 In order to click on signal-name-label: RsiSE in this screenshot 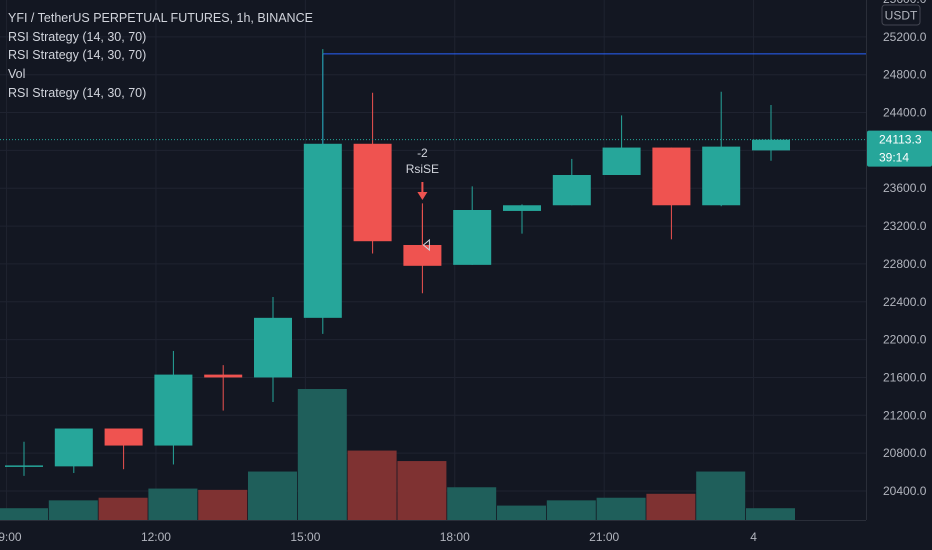, I will do `click(422, 169)`.